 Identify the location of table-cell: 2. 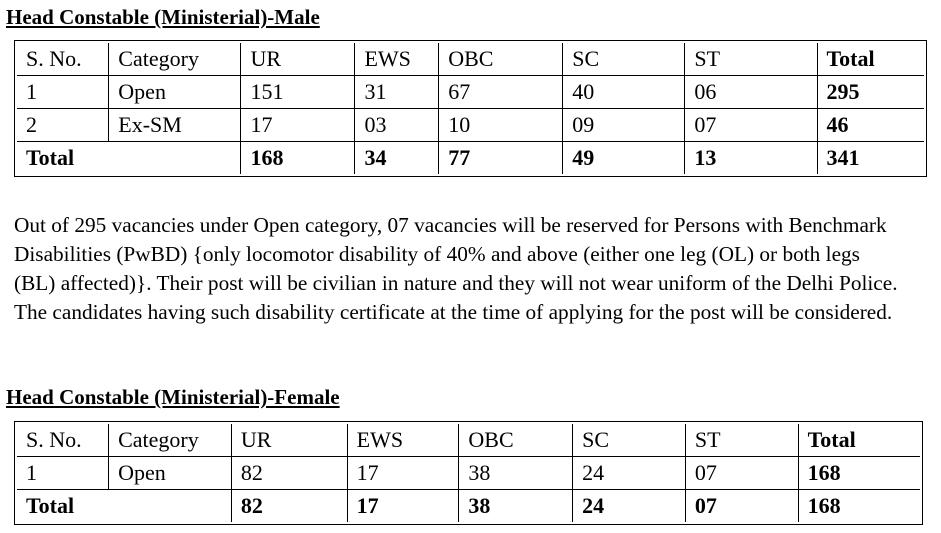
(63, 125).